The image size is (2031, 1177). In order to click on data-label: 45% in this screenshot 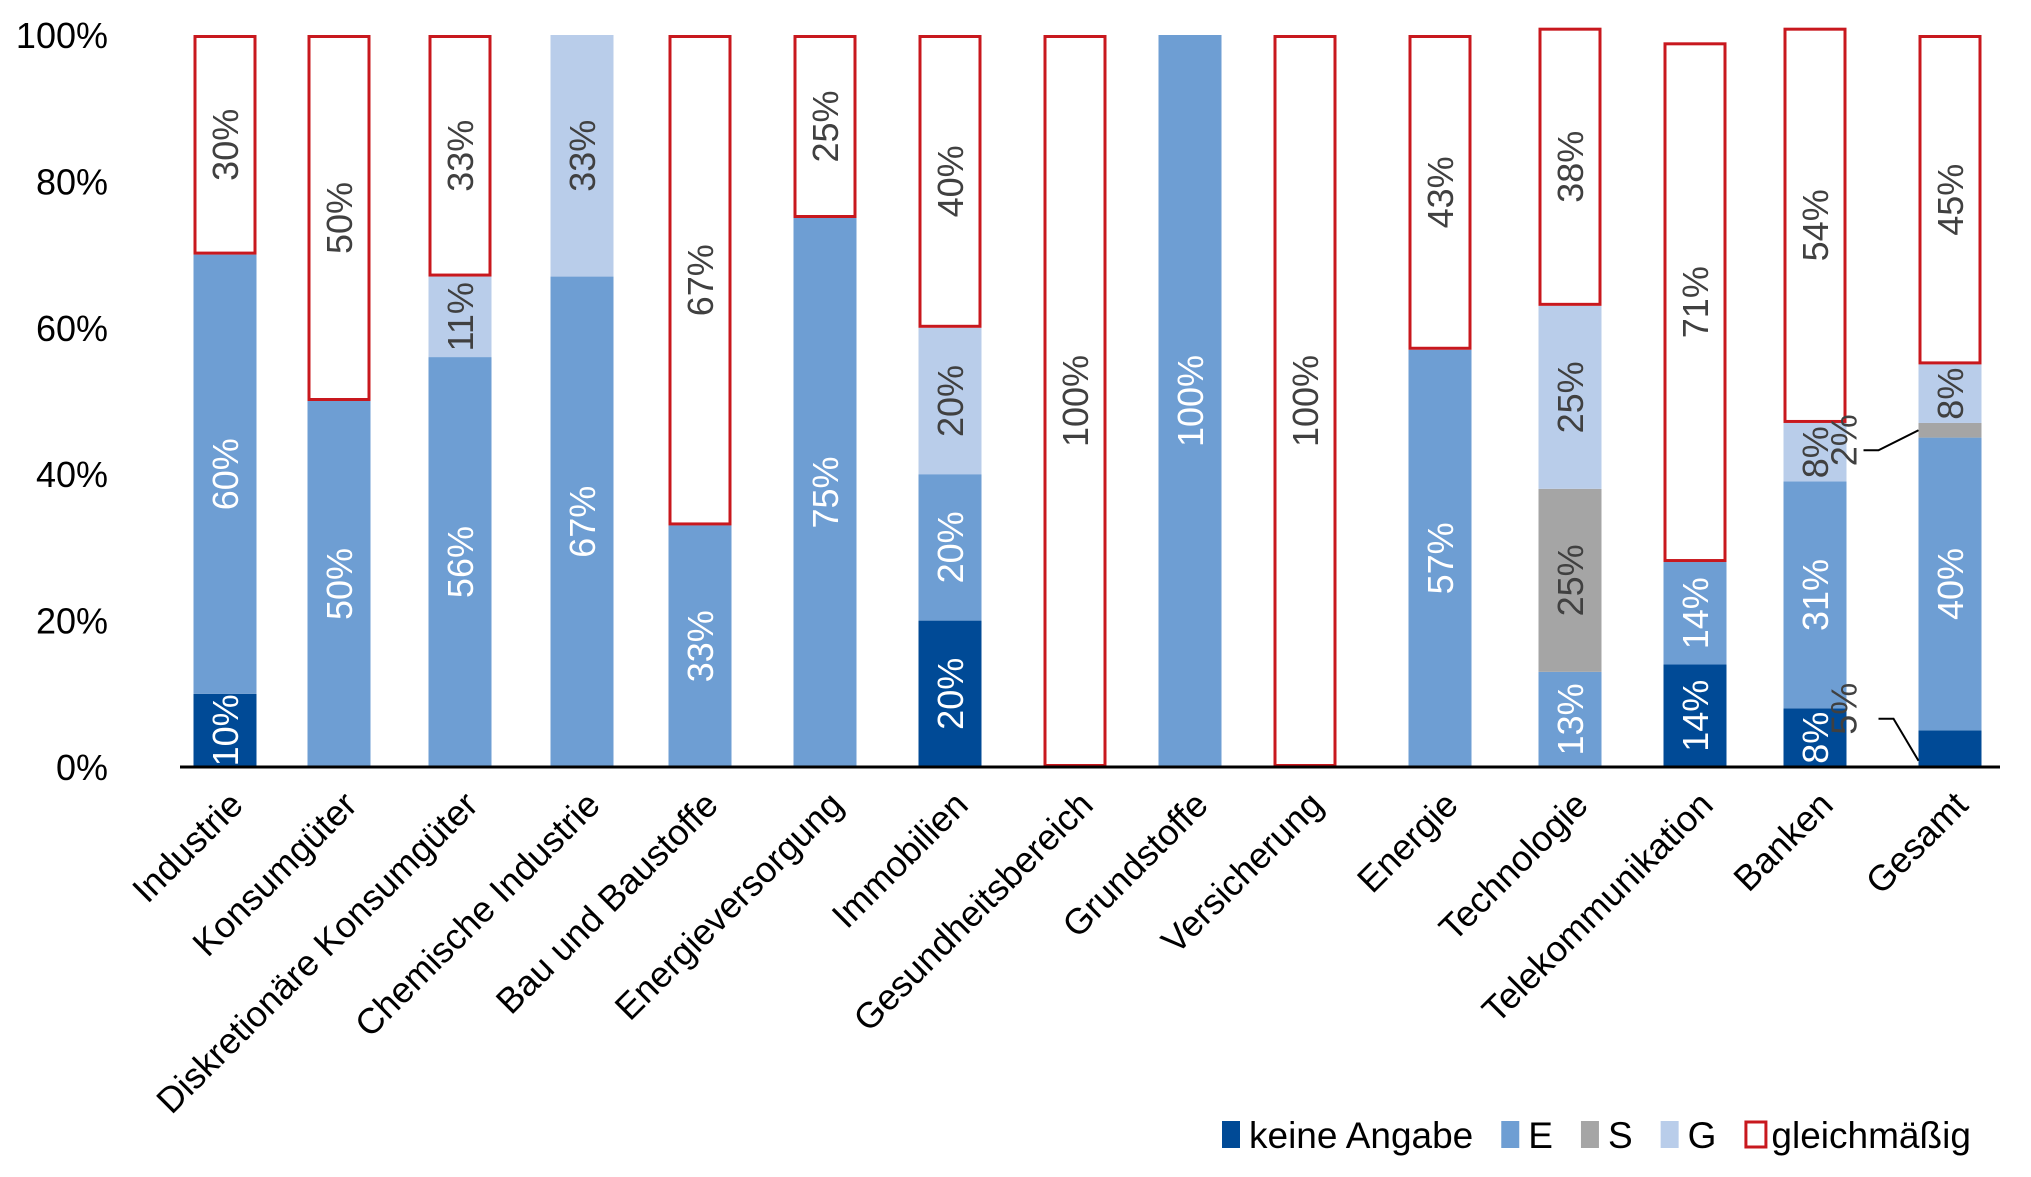, I will do `click(1950, 200)`.